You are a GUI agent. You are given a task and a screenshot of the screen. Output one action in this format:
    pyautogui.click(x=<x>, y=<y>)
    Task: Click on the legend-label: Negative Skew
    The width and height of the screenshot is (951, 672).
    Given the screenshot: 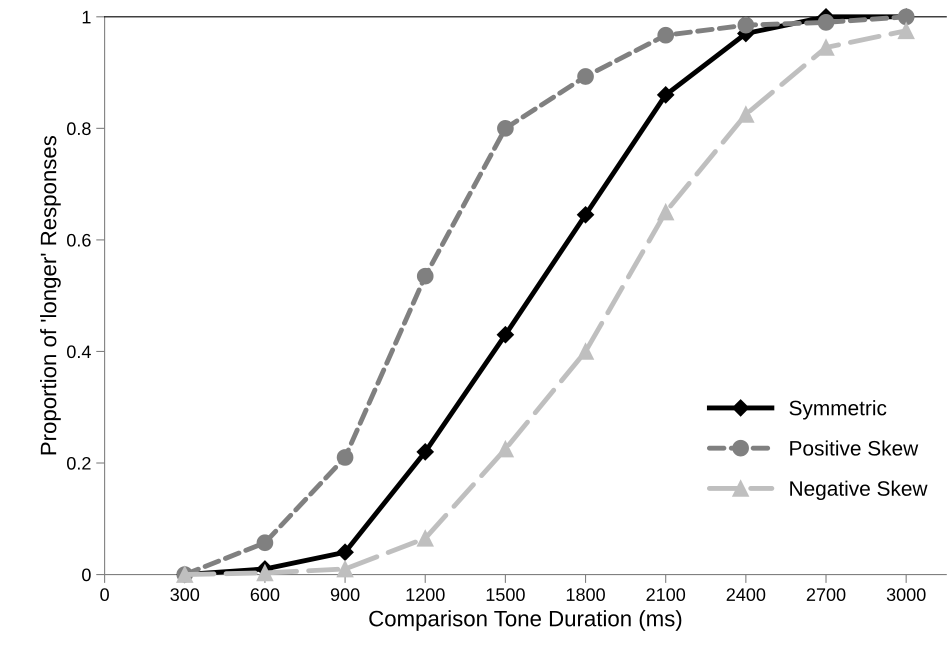 What is the action you would take?
    pyautogui.click(x=859, y=490)
    